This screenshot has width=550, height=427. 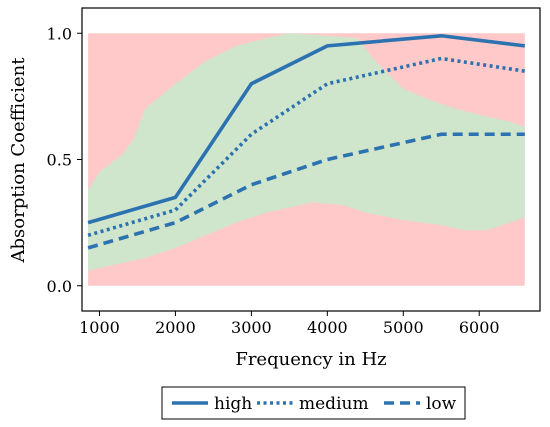 I want to click on legend-label-medium: medium, so click(x=334, y=404).